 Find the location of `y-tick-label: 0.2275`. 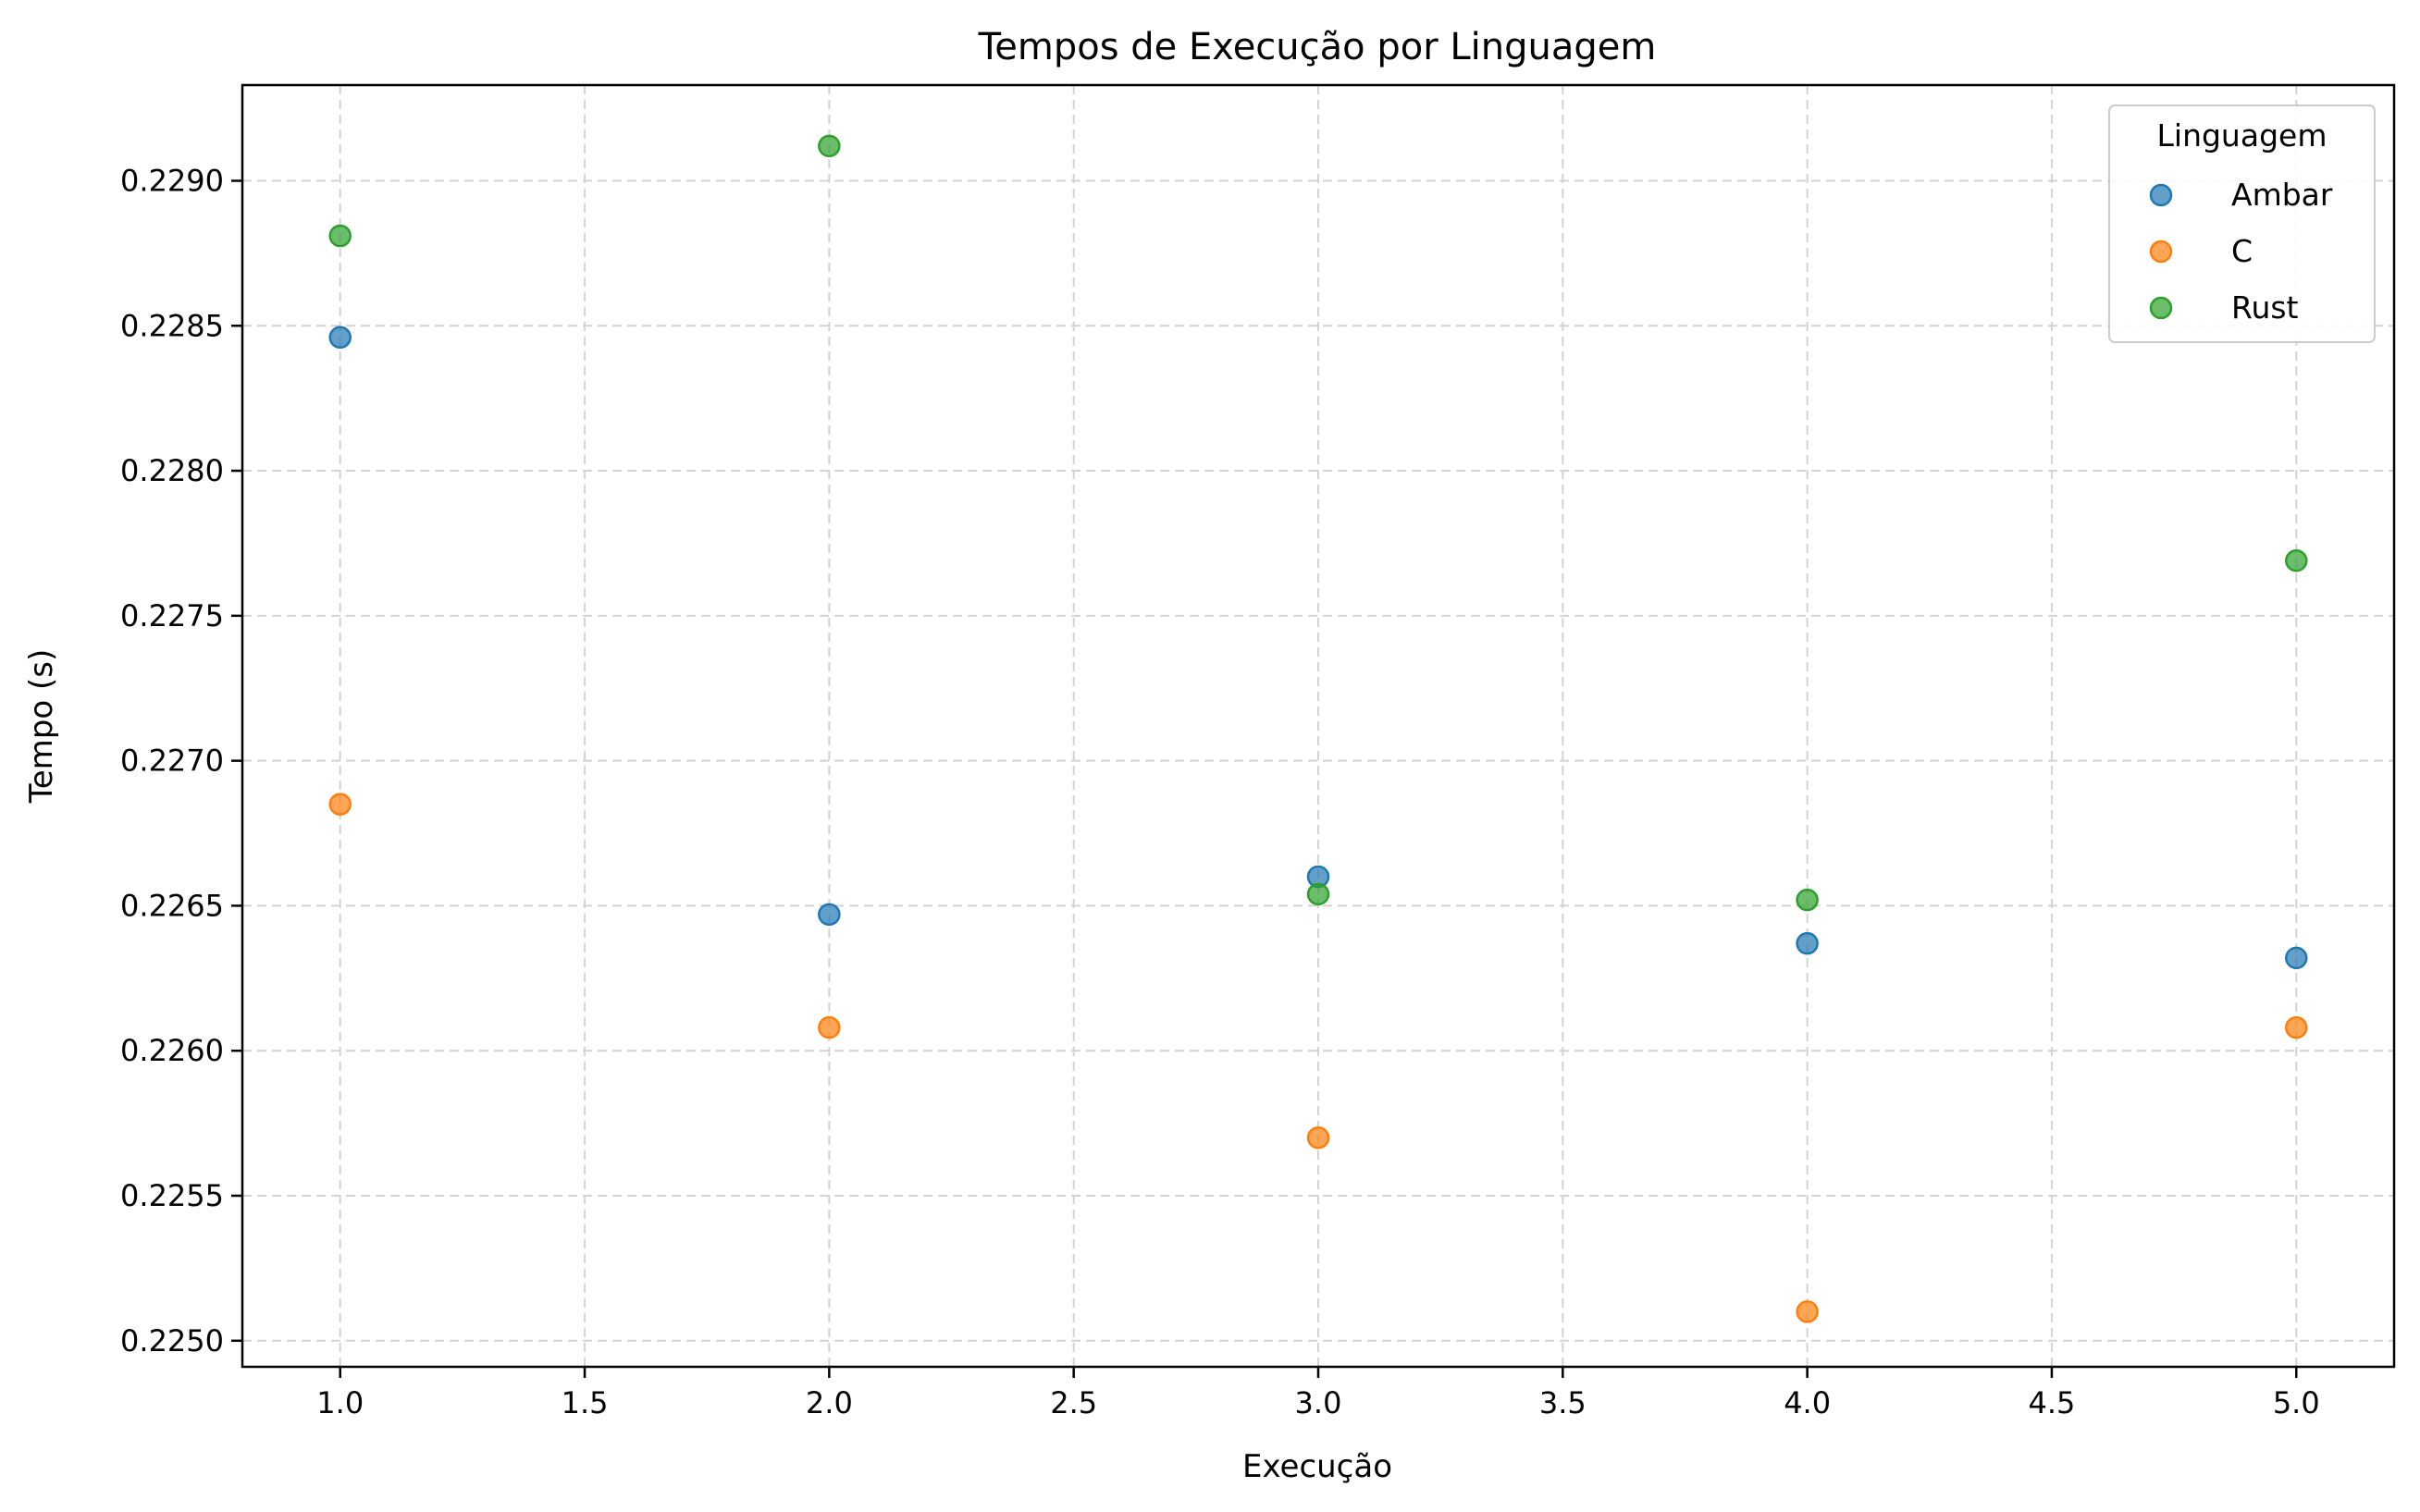

y-tick-label: 0.2275 is located at coordinates (172, 615).